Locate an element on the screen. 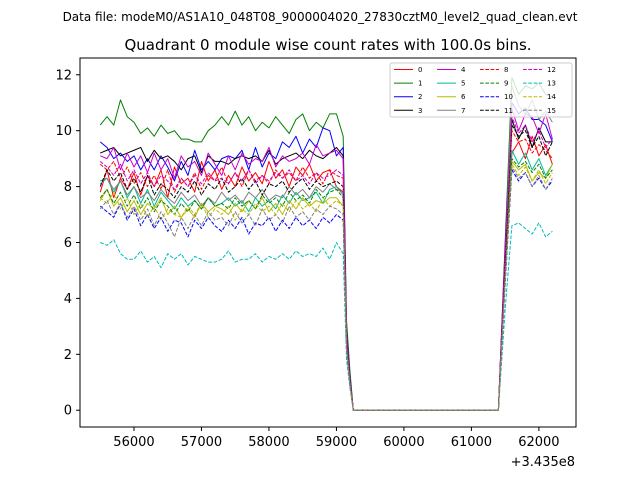 The width and height of the screenshot is (640, 480). y-tick-label: 2 is located at coordinates (68, 355).